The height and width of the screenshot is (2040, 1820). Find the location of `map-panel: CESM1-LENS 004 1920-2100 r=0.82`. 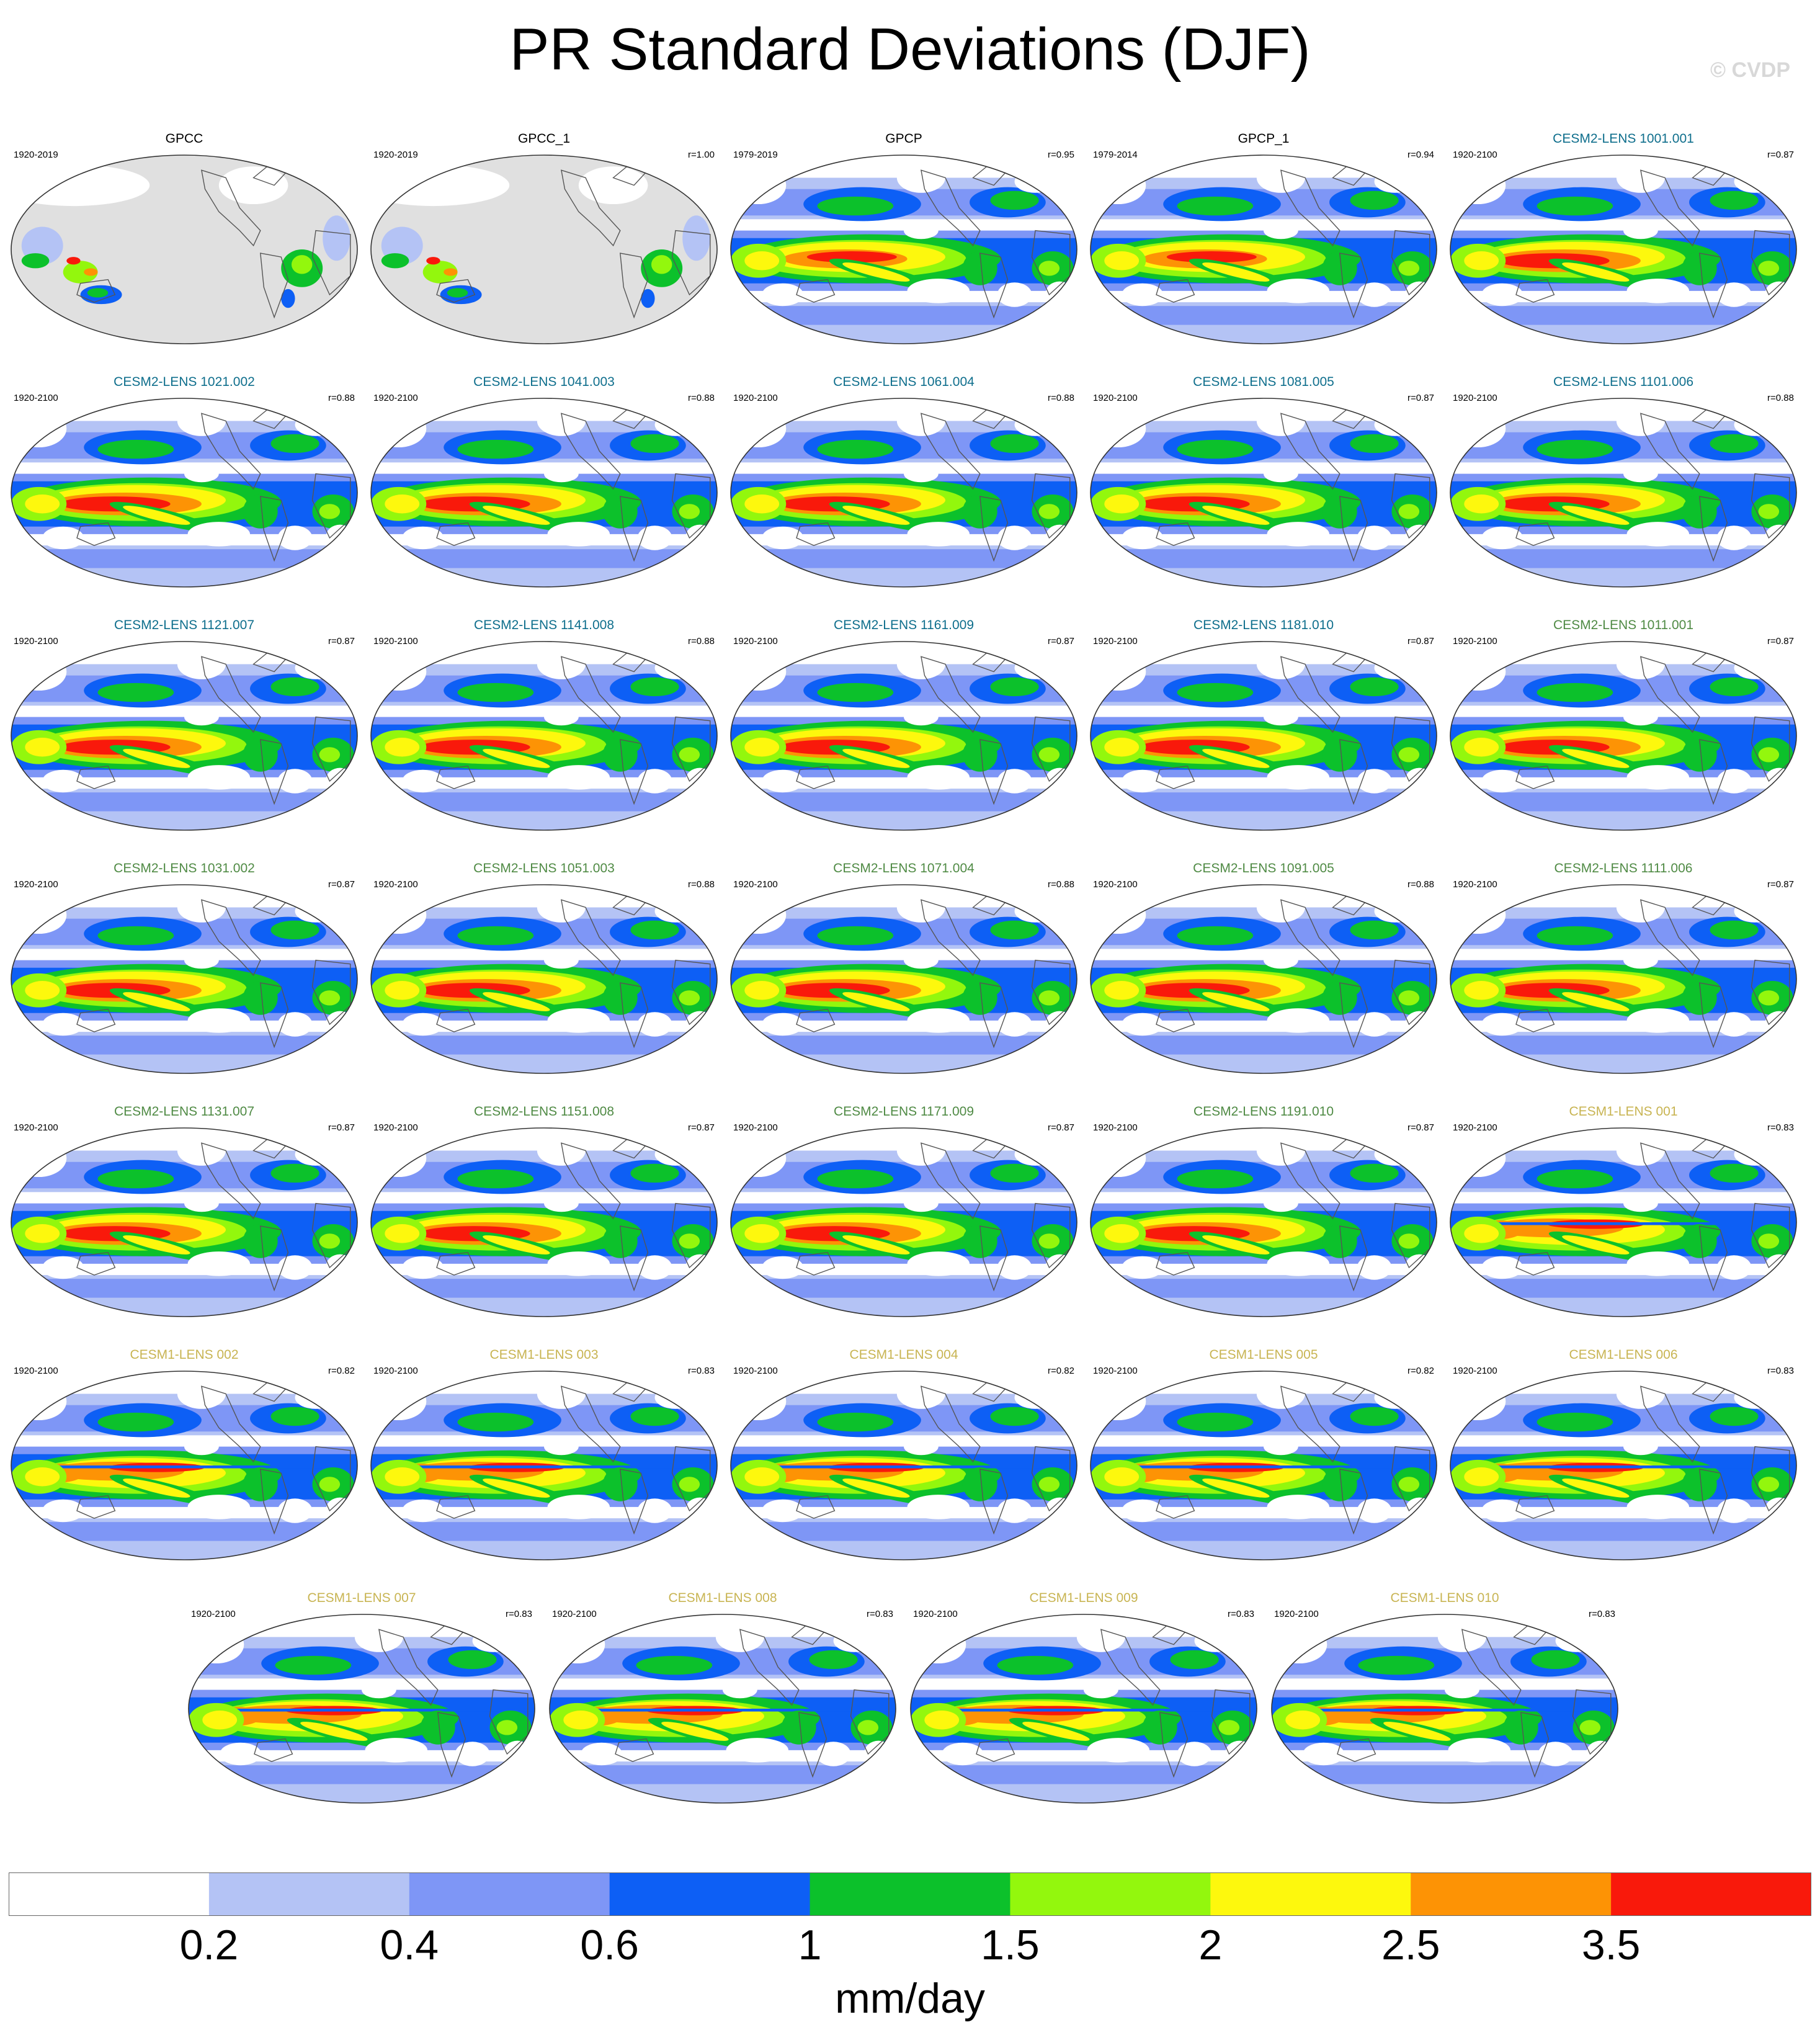

map-panel: CESM1-LENS 004 1920-2100 r=0.82 is located at coordinates (904, 1454).